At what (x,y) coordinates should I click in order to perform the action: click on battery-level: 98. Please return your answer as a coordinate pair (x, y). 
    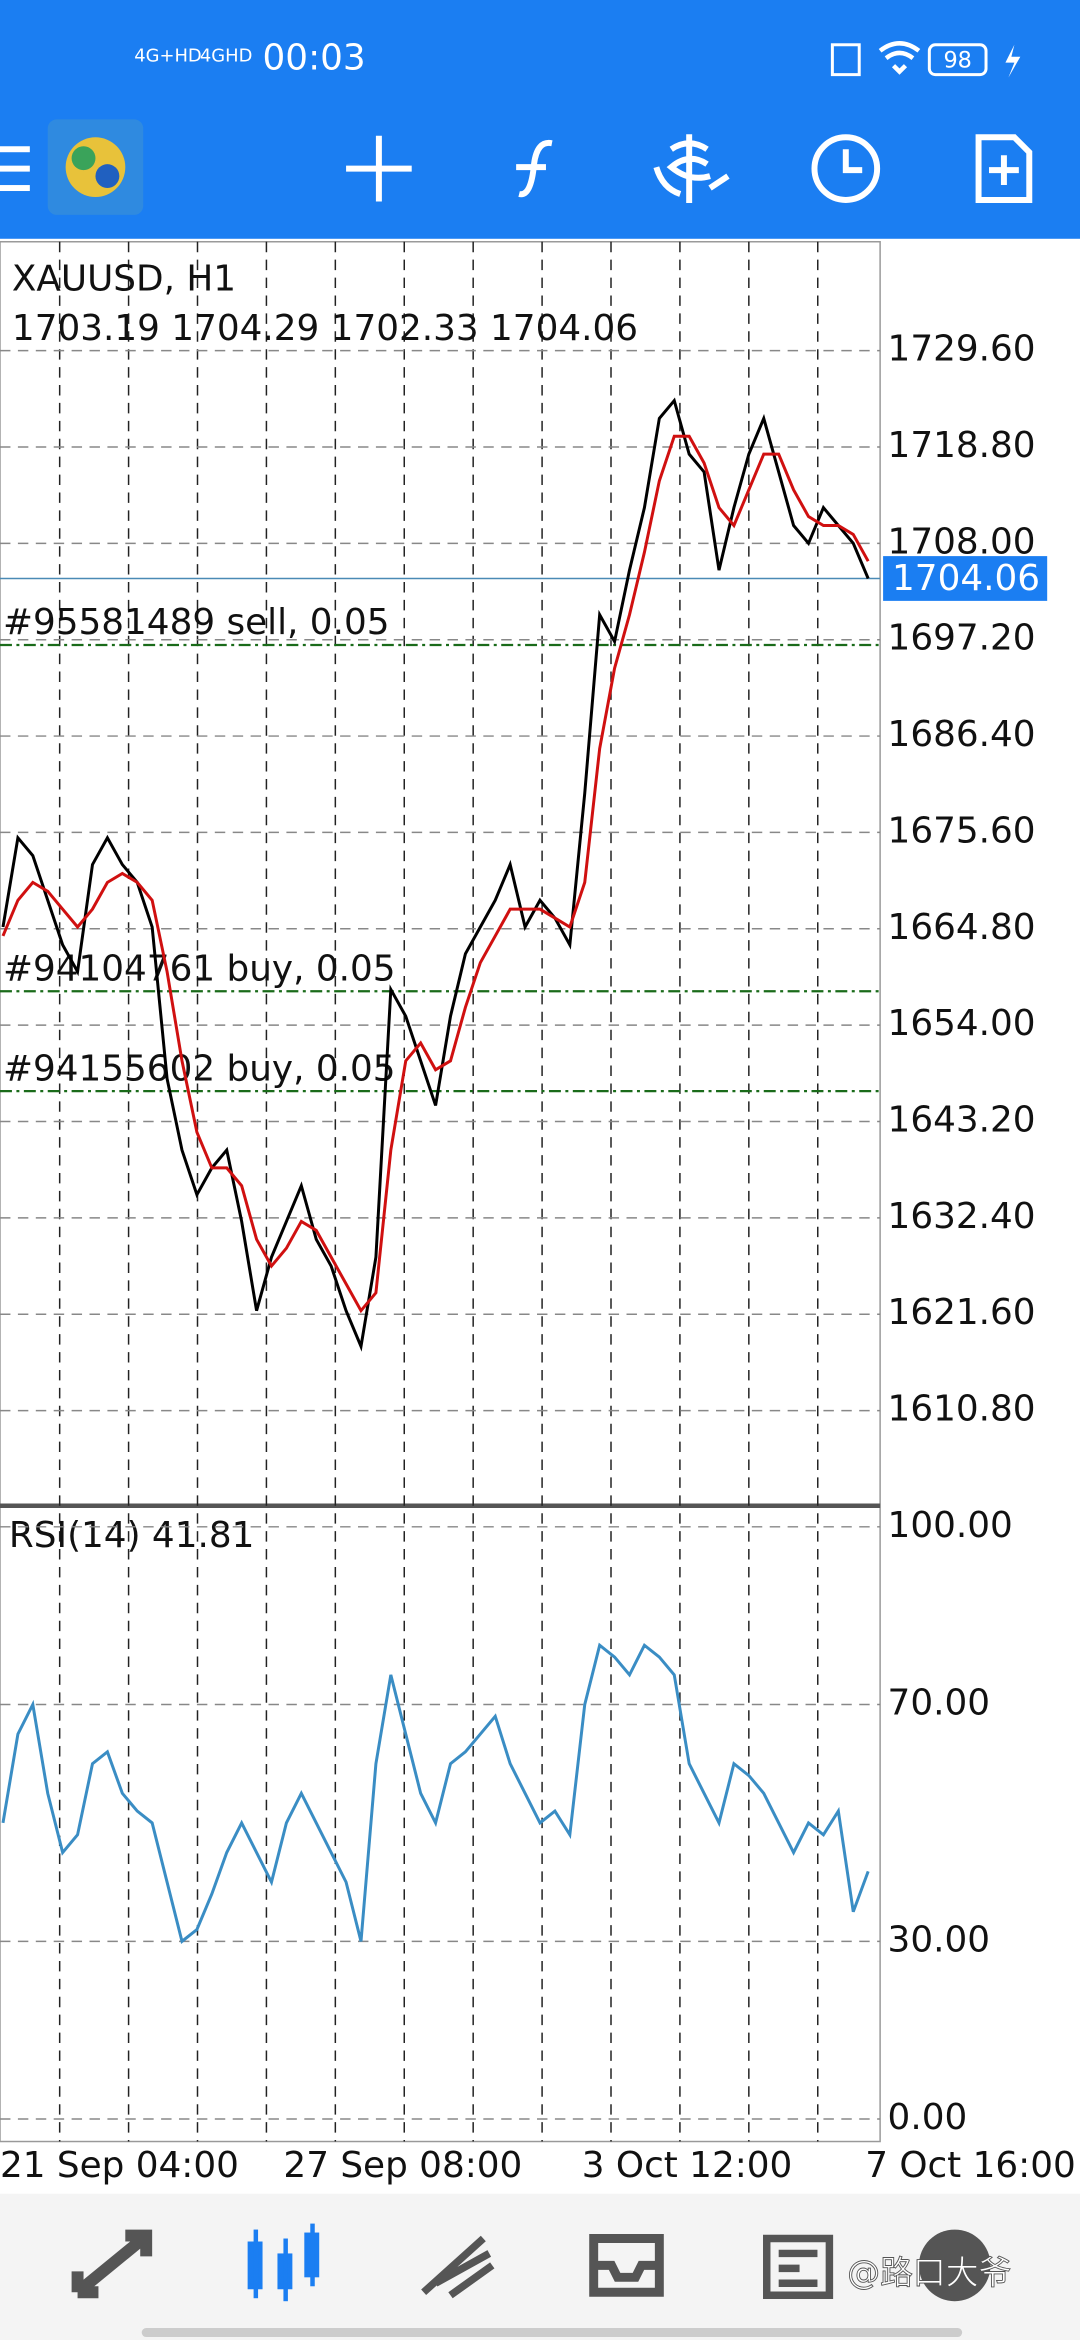
    Looking at the image, I should click on (957, 61).